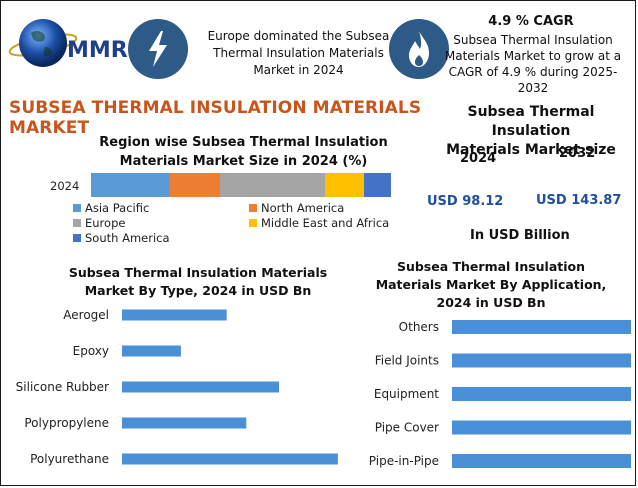 The width and height of the screenshot is (638, 488). I want to click on category-label: Field Joints, so click(407, 361).